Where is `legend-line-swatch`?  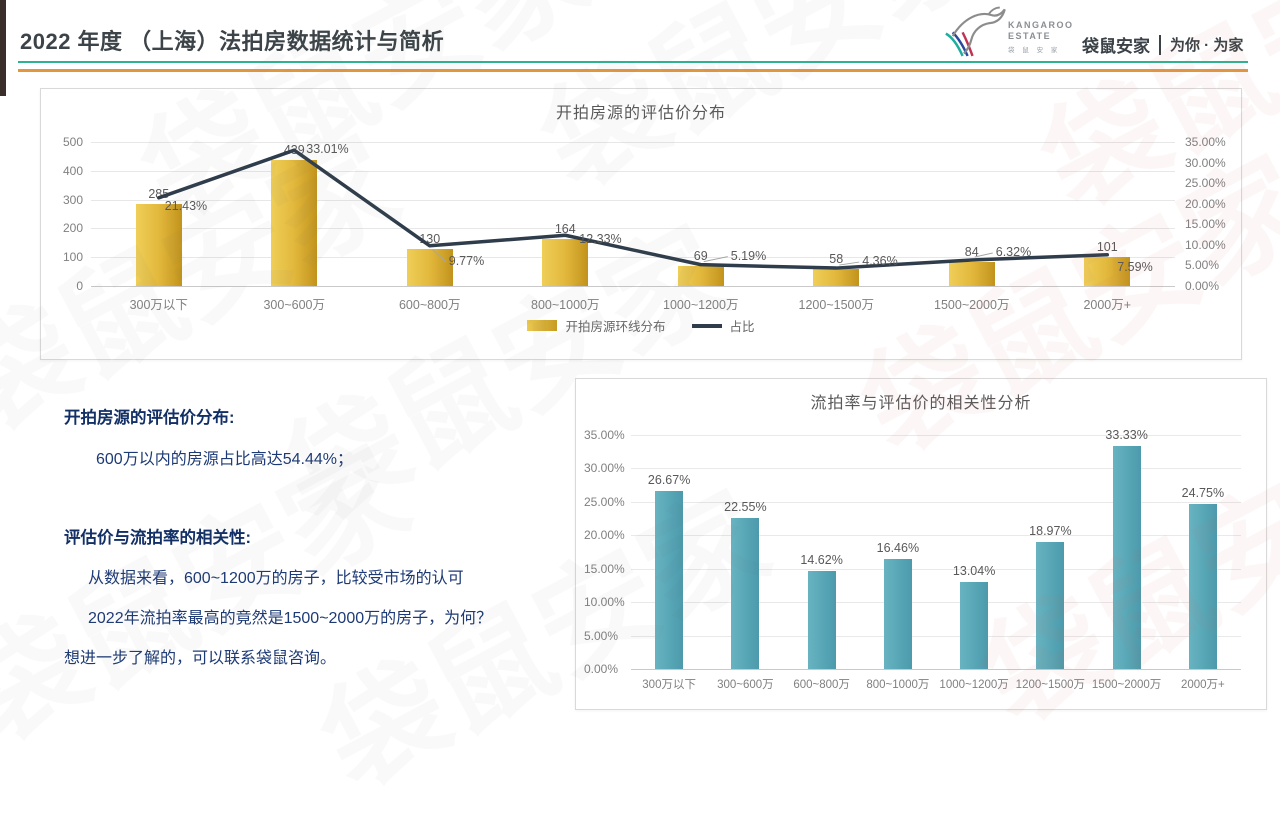 legend-line-swatch is located at coordinates (706, 325).